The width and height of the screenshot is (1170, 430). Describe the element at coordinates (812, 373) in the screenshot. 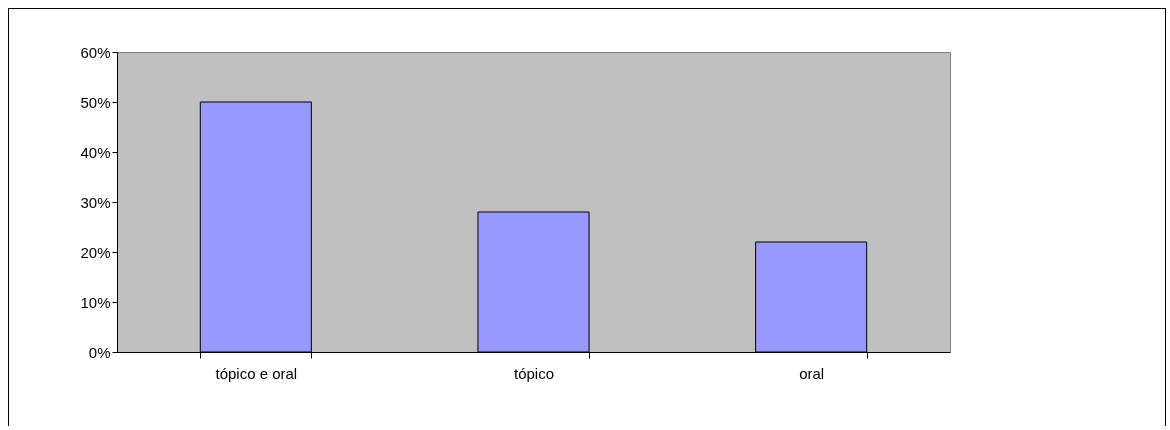

I see `x-tick-label: oral` at that location.